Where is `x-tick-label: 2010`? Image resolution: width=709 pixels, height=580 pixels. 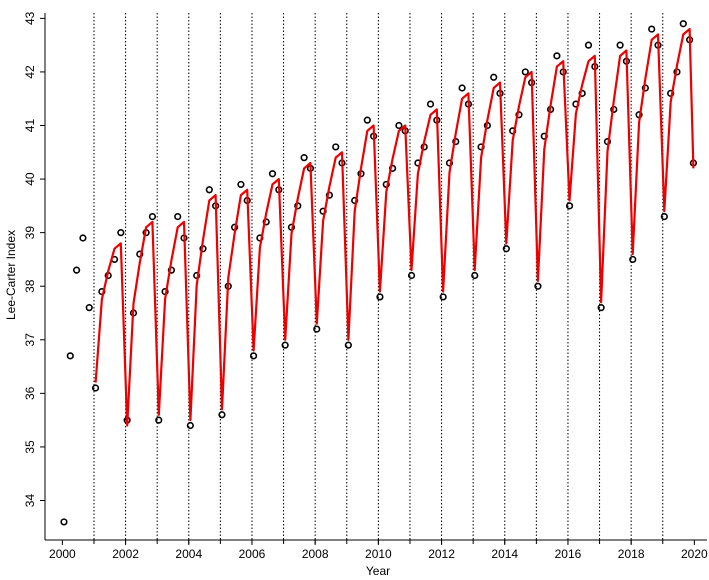
x-tick-label: 2010 is located at coordinates (378, 554).